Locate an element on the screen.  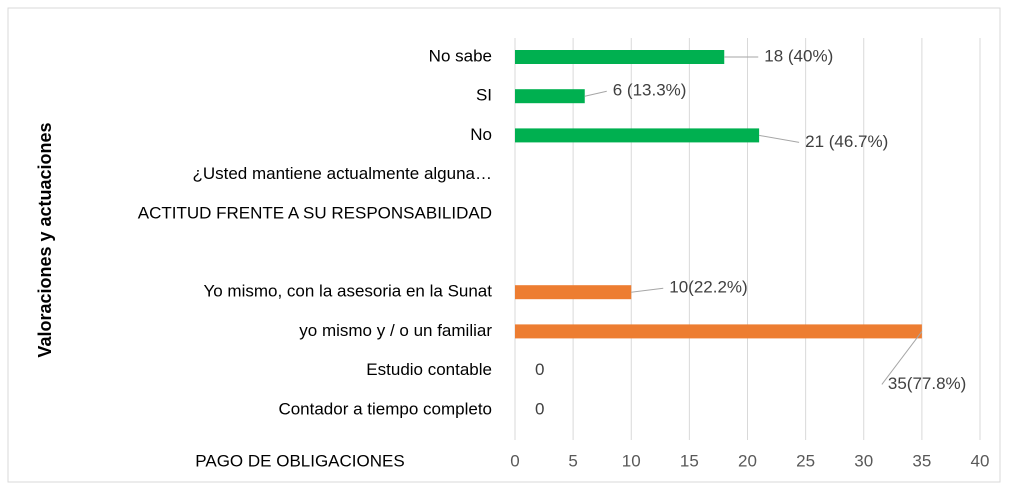
data-label: 21 (46.7%) is located at coordinates (846, 141).